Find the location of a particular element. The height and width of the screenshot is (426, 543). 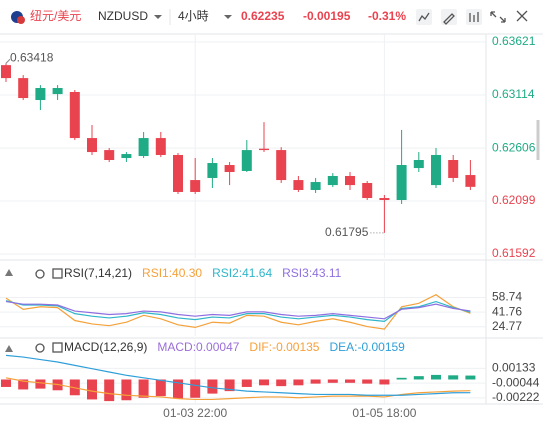

y-tick-label: -0.00044 is located at coordinates (516, 382).